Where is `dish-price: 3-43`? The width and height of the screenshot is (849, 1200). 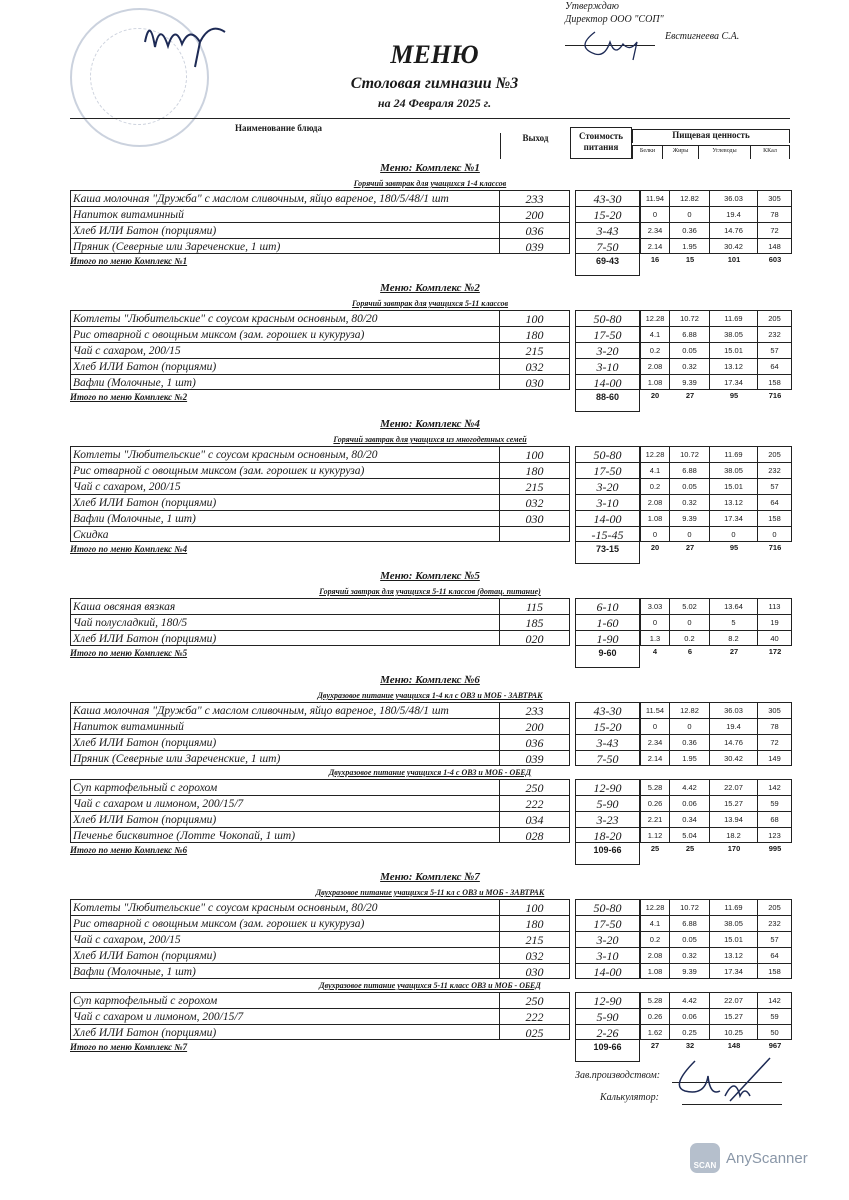 dish-price: 3-43 is located at coordinates (607, 230).